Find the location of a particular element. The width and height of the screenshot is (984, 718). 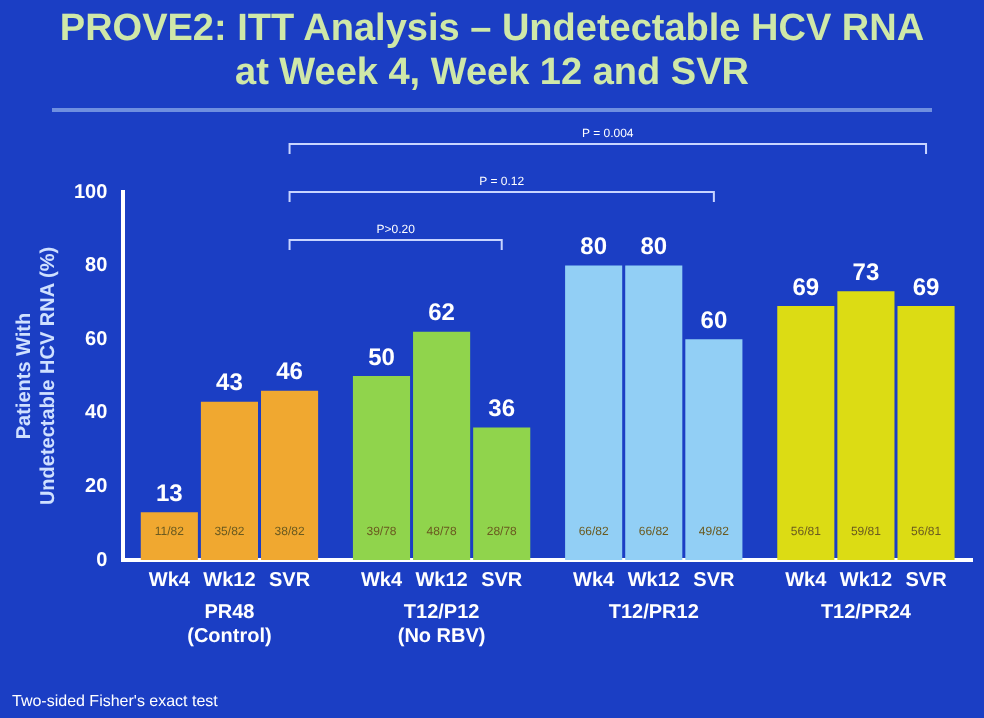

x-tick-label: T12/P12 (No RBV) is located at coordinates (441, 624).